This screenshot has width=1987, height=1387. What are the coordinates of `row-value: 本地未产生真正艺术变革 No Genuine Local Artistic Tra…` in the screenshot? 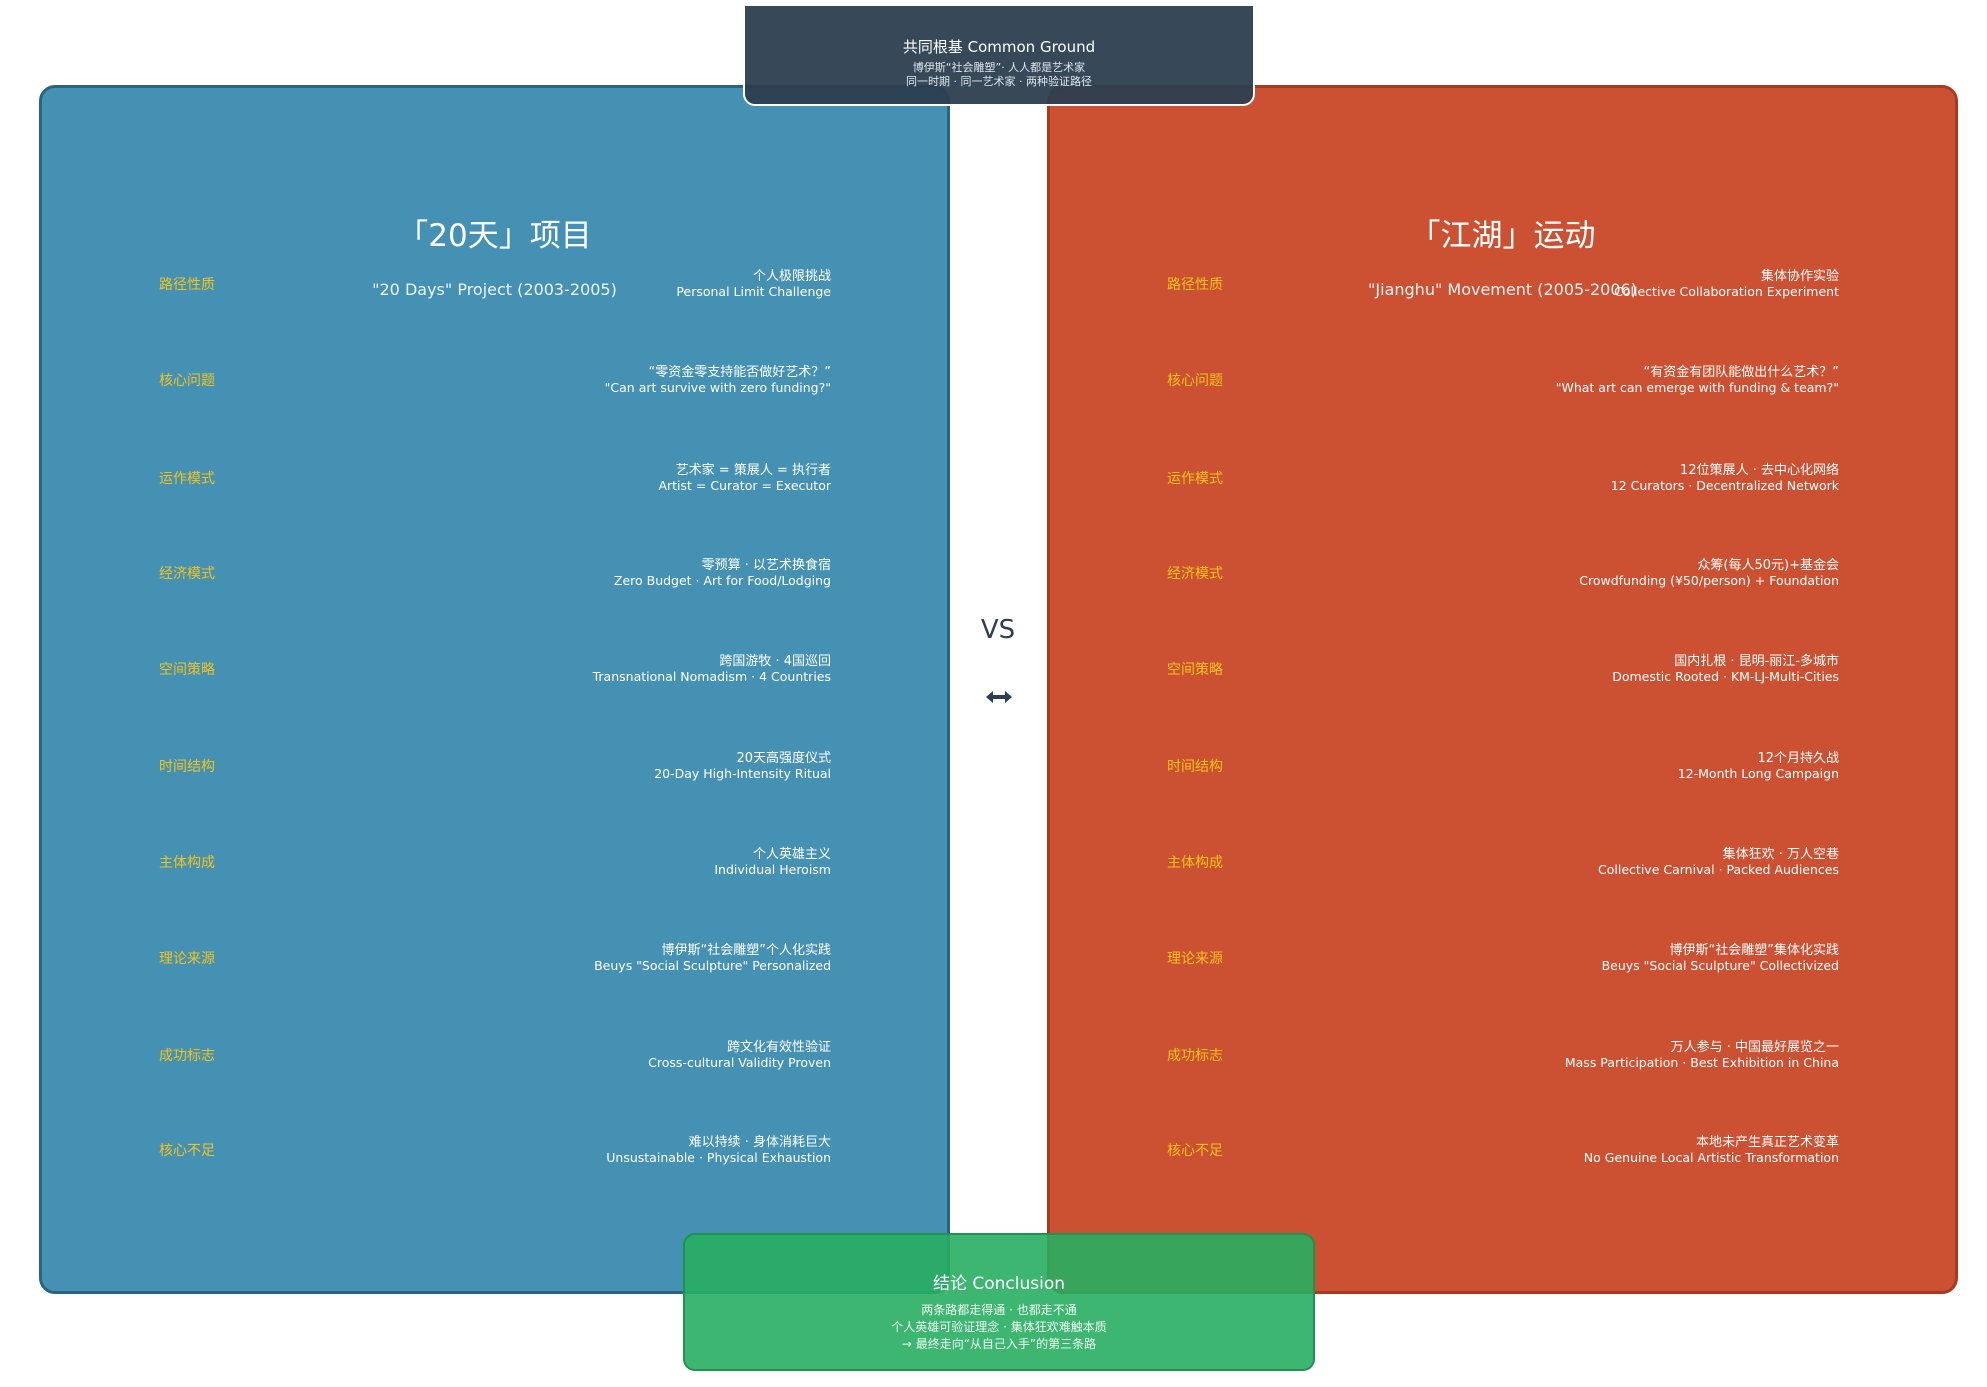 It's located at (1711, 1150).